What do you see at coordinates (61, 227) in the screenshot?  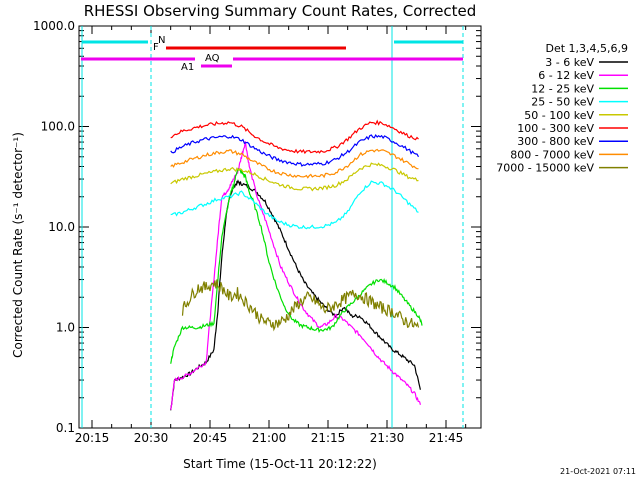 I see `y-tick-label: 10.0` at bounding box center [61, 227].